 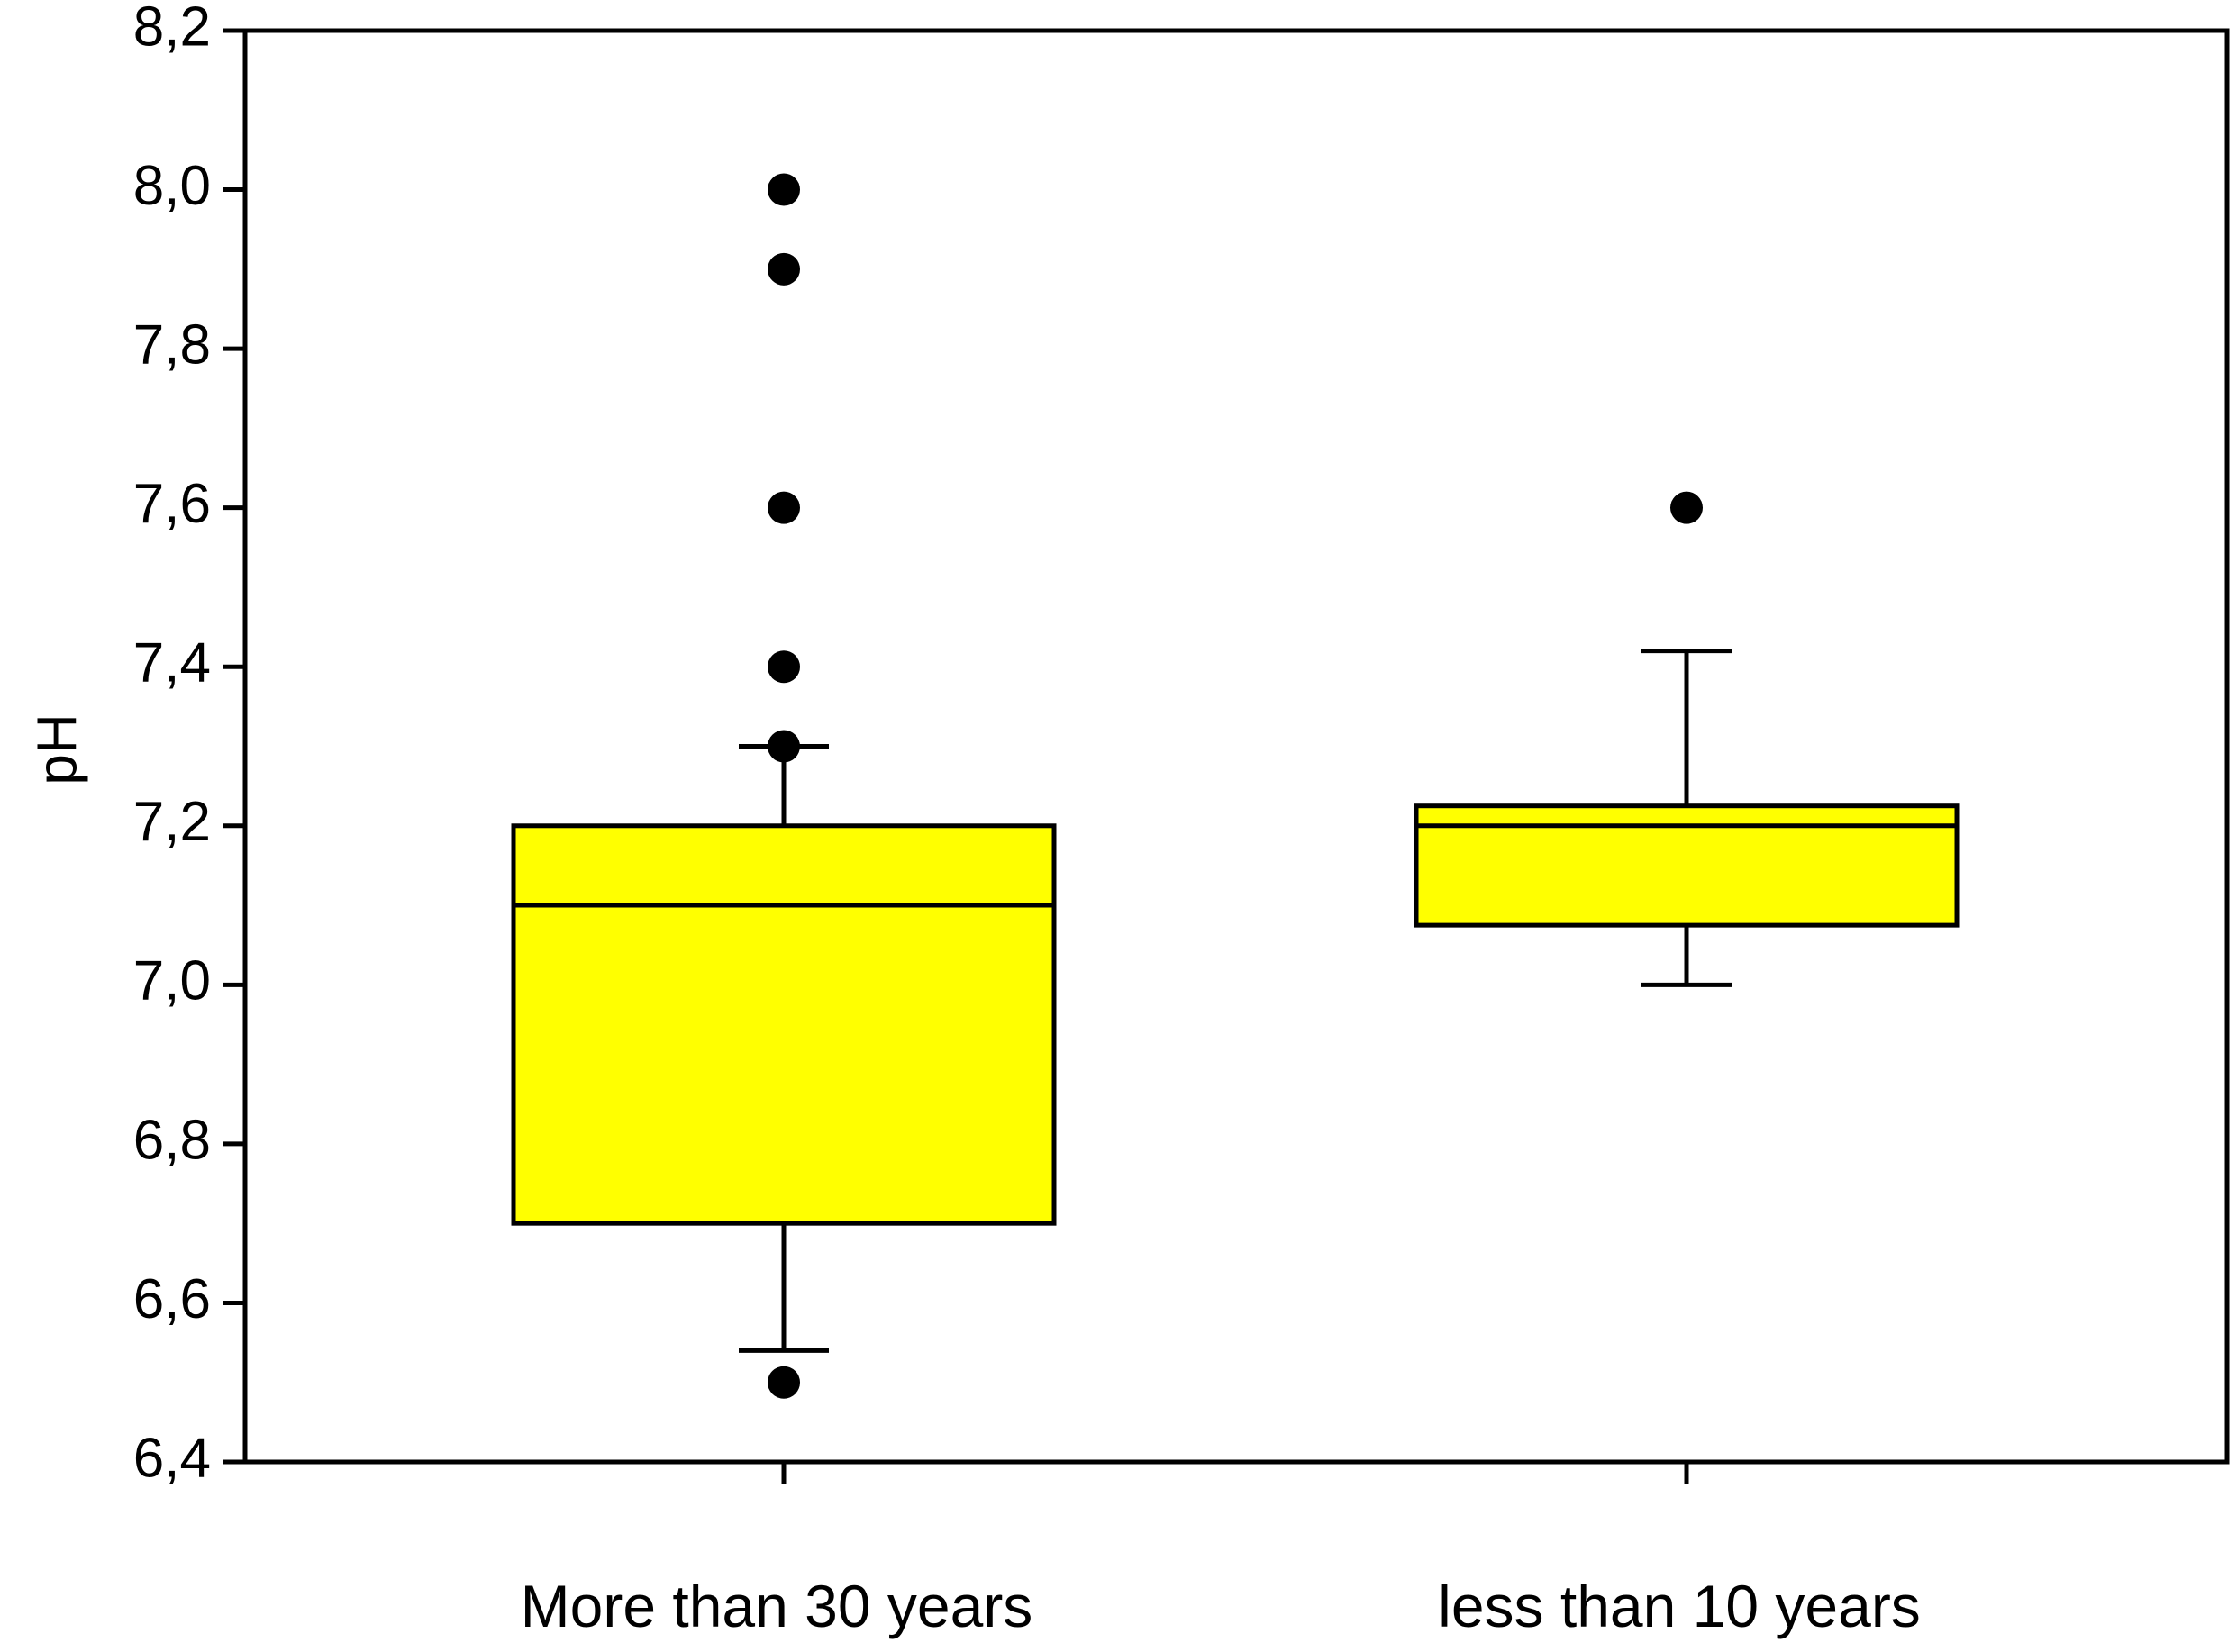 What do you see at coordinates (784, 1024) in the screenshot?
I see `iqr-box` at bounding box center [784, 1024].